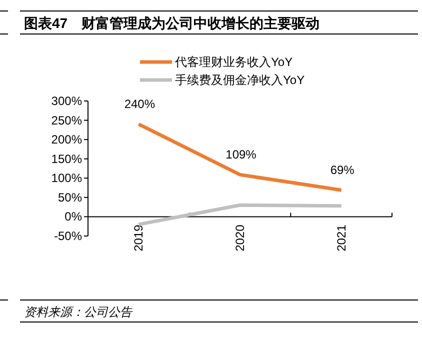 This screenshot has width=422, height=340. I want to click on chart-title: 图表47 财富管理成为公司中收增长的主要驱动, so click(172, 23).